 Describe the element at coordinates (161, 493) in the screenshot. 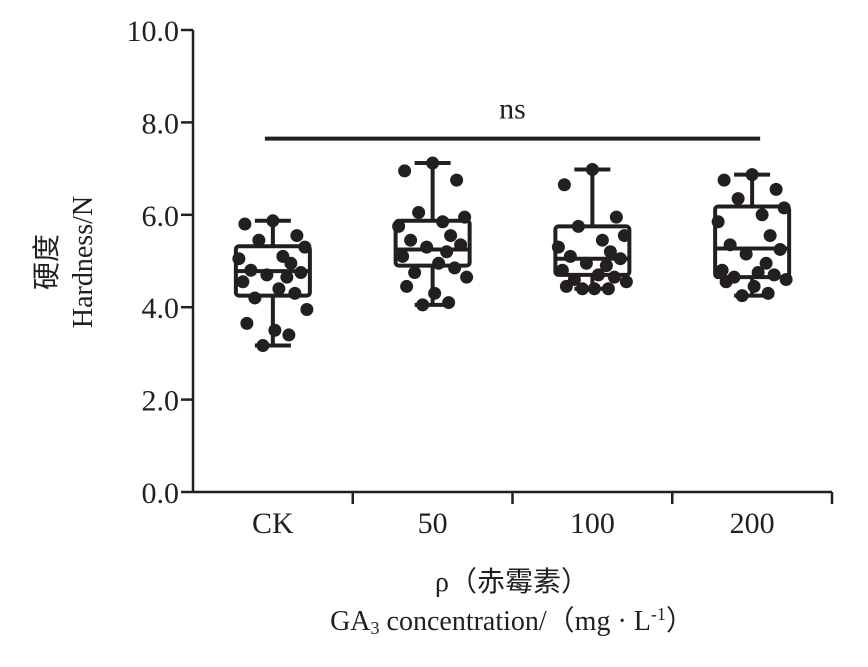

I see `y-tick-label: 0.0` at that location.